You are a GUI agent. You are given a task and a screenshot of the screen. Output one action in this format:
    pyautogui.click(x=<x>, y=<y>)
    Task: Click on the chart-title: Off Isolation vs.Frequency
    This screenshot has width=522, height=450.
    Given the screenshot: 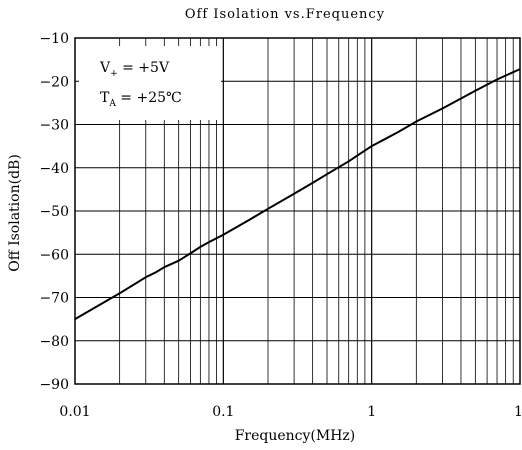 What is the action you would take?
    pyautogui.click(x=285, y=14)
    